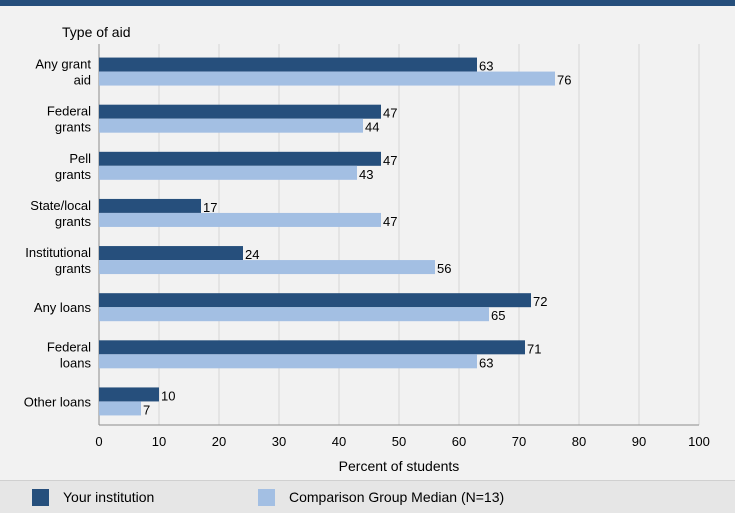  What do you see at coordinates (266, 497) in the screenshot?
I see `legend-swatch-comparison-group` at bounding box center [266, 497].